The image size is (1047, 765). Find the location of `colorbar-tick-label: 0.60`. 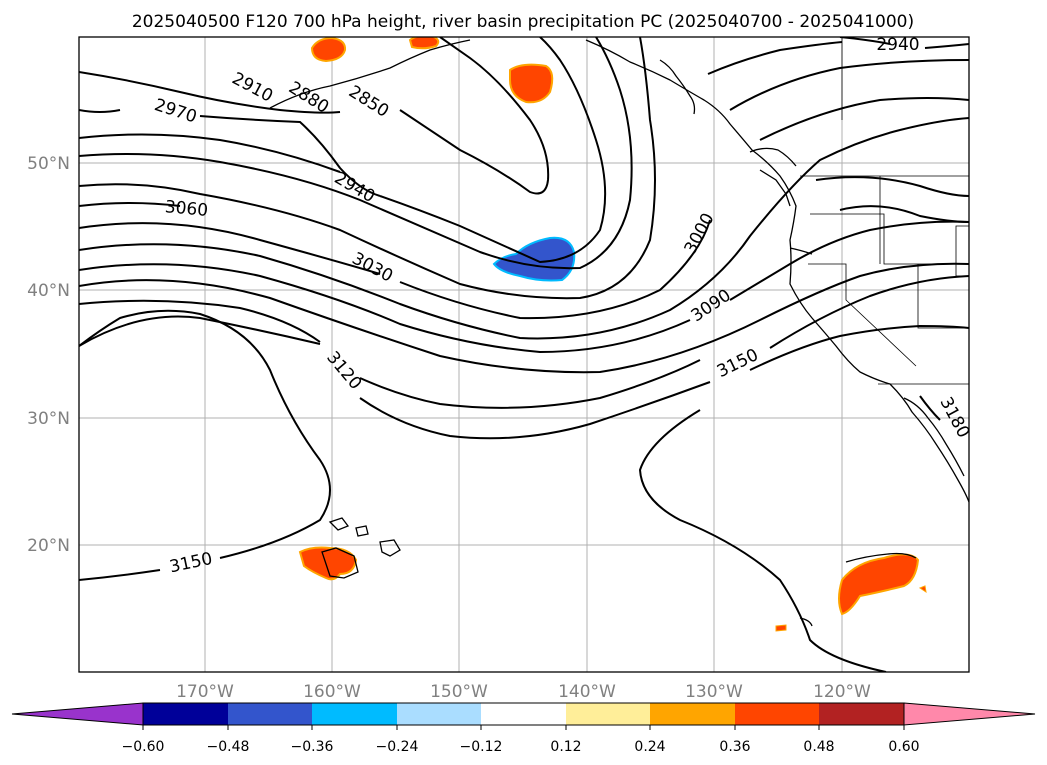

colorbar-tick-label: 0.60 is located at coordinates (903, 747).